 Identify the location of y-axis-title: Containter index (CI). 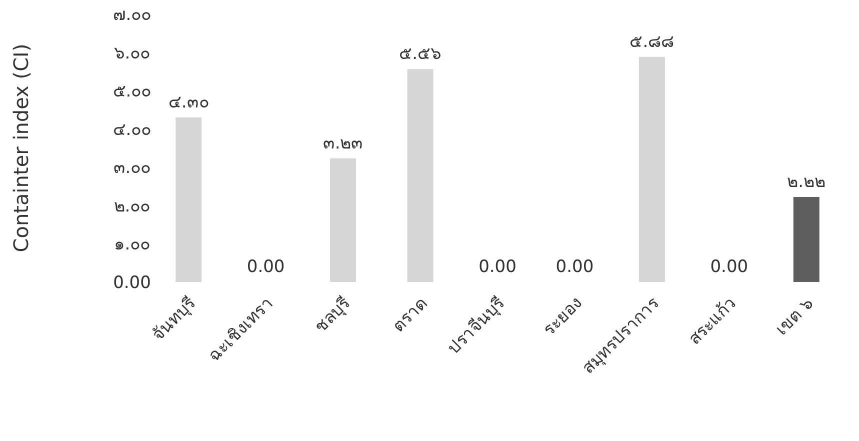
(21, 148).